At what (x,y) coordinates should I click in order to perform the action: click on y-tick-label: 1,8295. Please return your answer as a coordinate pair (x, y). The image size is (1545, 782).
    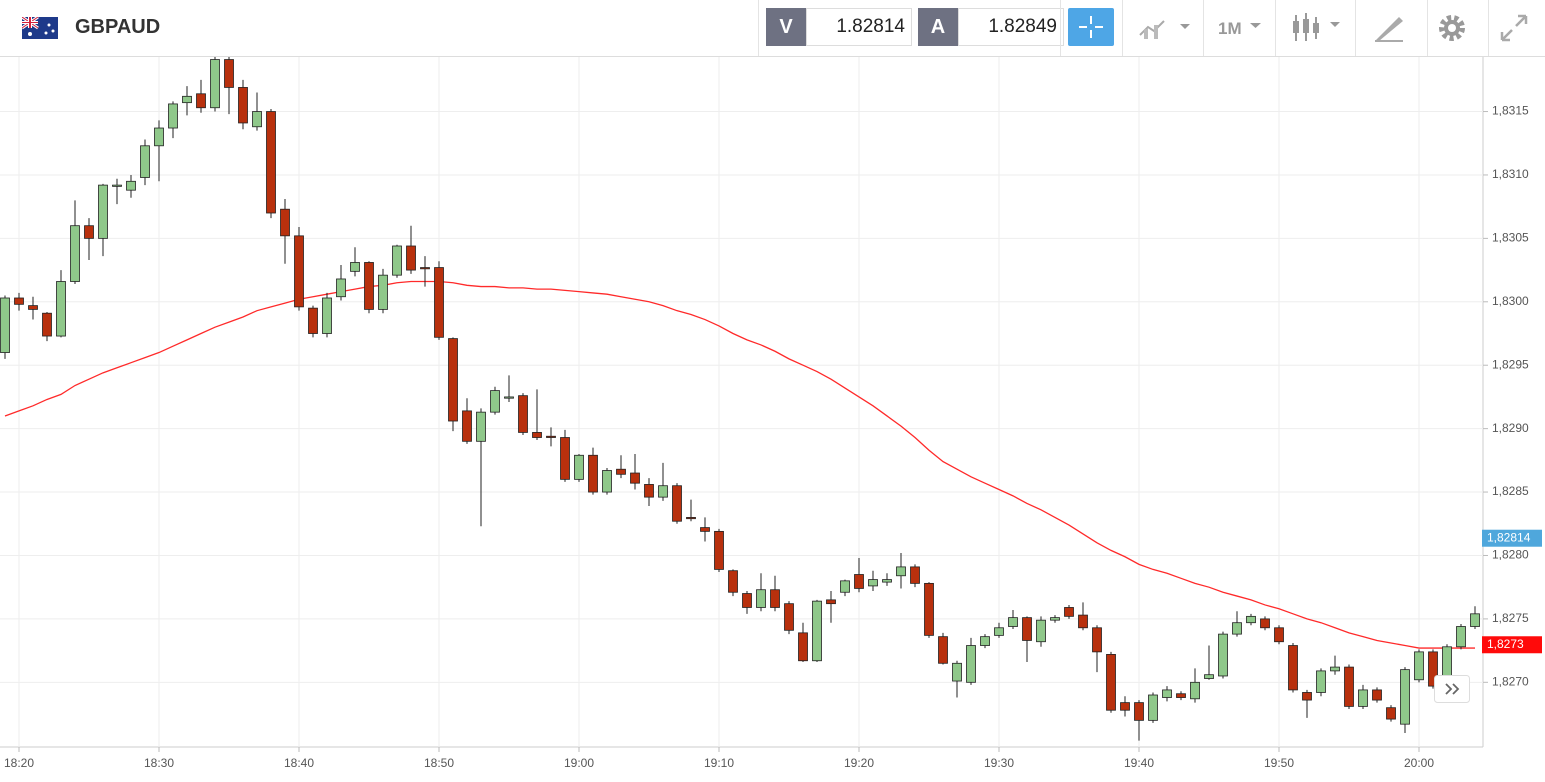
    Looking at the image, I should click on (1510, 364).